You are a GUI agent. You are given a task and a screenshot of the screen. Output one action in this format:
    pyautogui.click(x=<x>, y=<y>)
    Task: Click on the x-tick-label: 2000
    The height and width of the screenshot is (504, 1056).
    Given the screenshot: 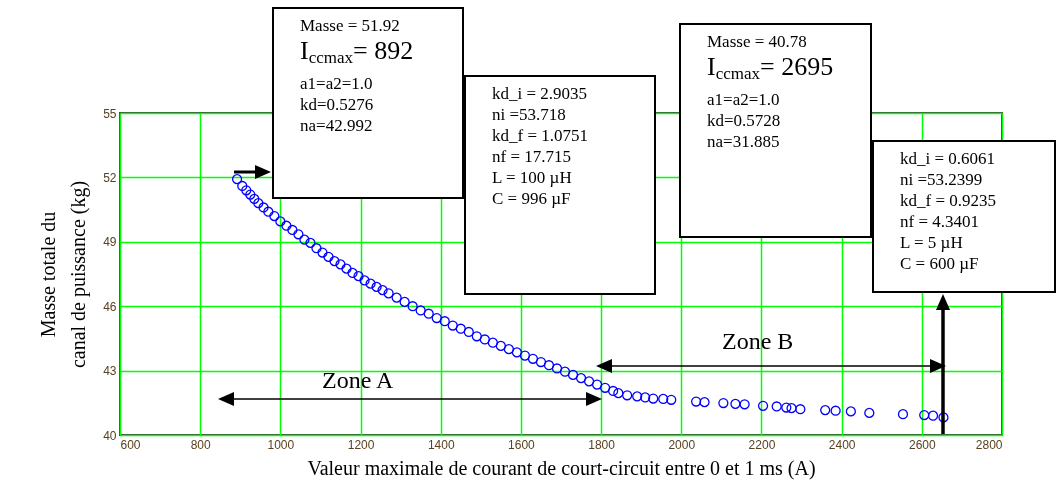 What is the action you would take?
    pyautogui.click(x=682, y=444)
    